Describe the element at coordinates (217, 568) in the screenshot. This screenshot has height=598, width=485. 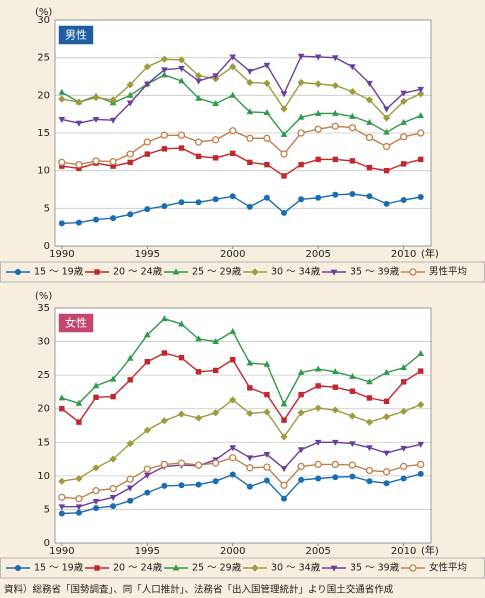
I see `legend-label: 25 ～ 29歳` at that location.